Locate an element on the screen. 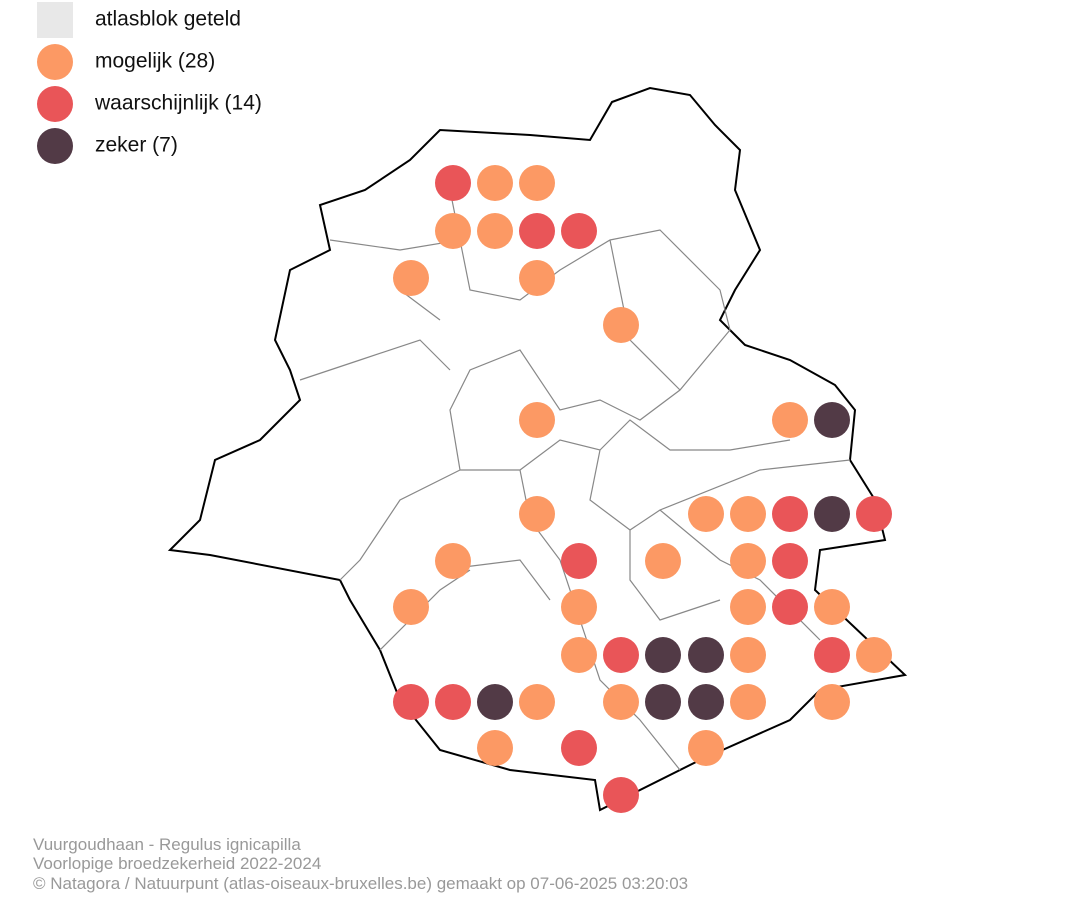 This screenshot has width=1074, height=900. legend-label: waarschijnlijk (14) is located at coordinates (178, 103).